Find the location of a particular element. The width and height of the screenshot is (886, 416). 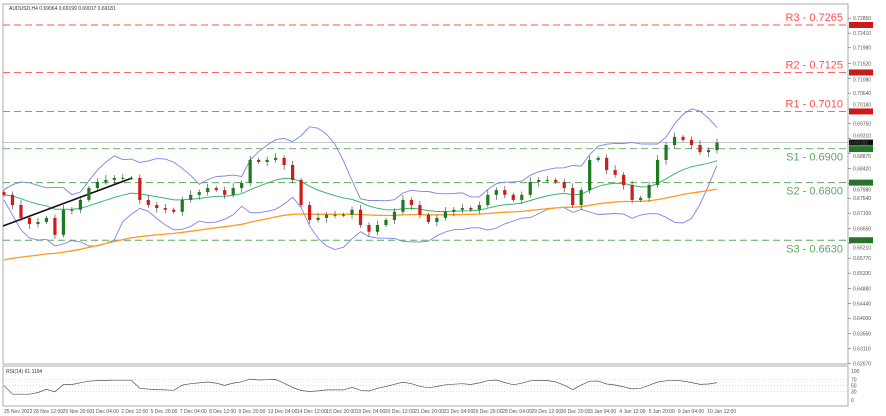

x-tick-label: 10 Jan 12:00 is located at coordinates (721, 412).